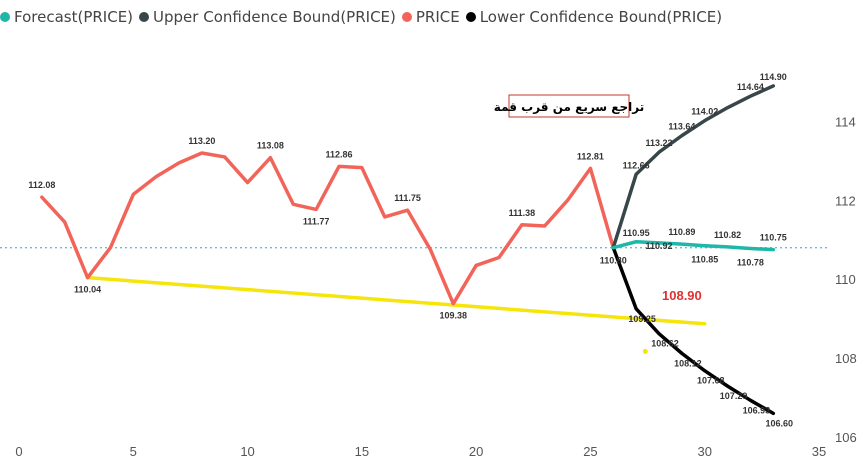 This screenshot has height=470, width=868. What do you see at coordinates (681, 127) in the screenshot?
I see `data-label: 113.64` at bounding box center [681, 127].